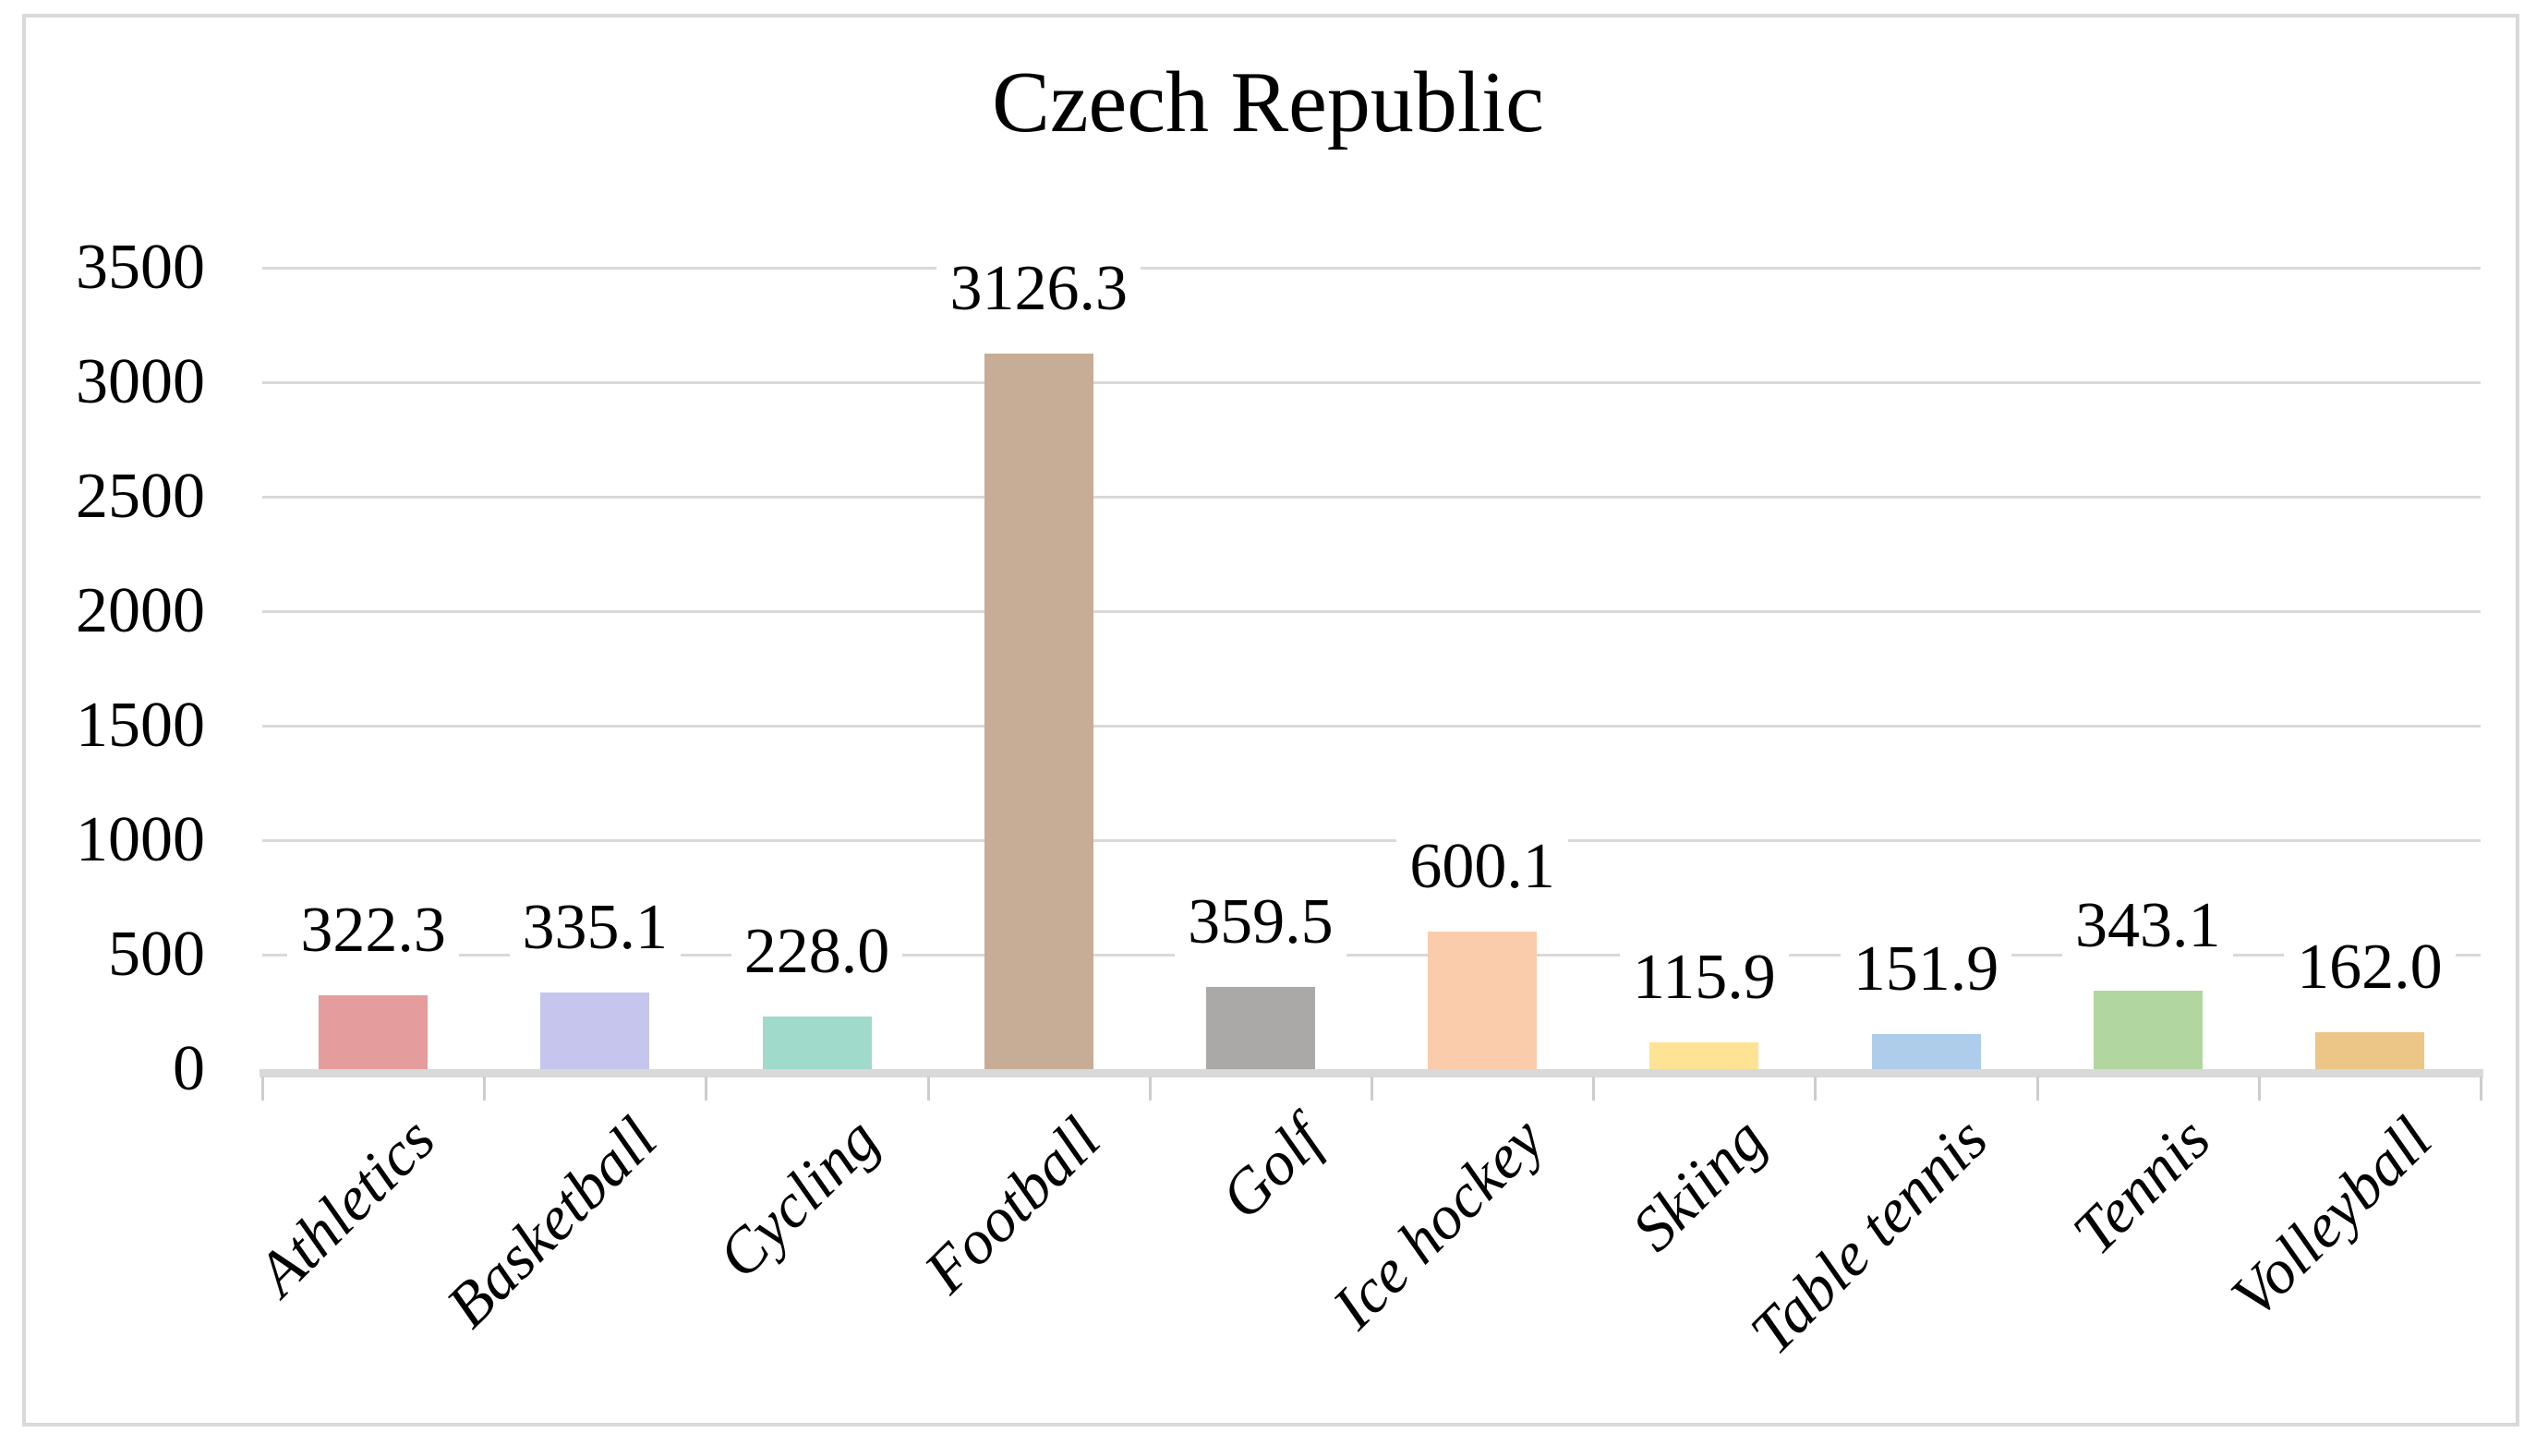  I want to click on bar-ice-hockey, so click(1483, 1000).